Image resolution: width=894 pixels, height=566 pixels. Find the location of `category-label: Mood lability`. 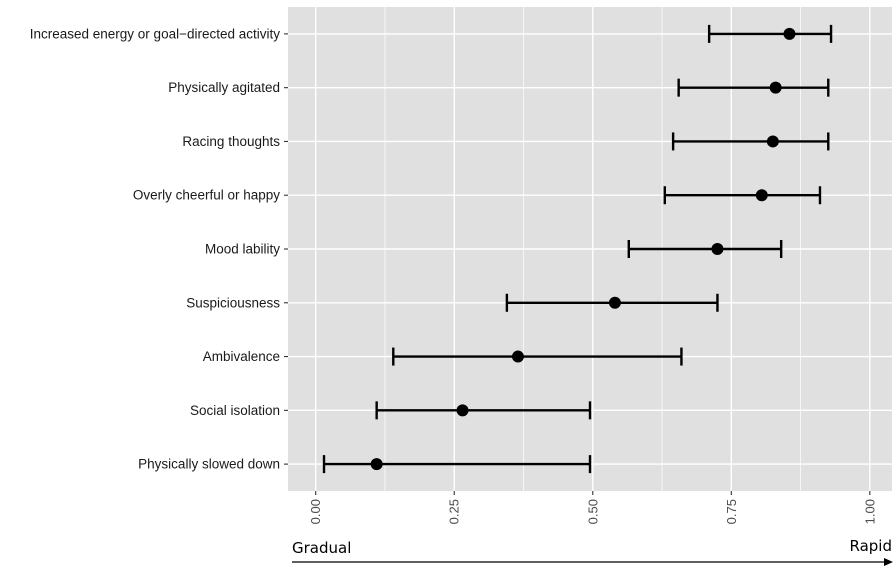

category-label: Mood lability is located at coordinates (242, 249).